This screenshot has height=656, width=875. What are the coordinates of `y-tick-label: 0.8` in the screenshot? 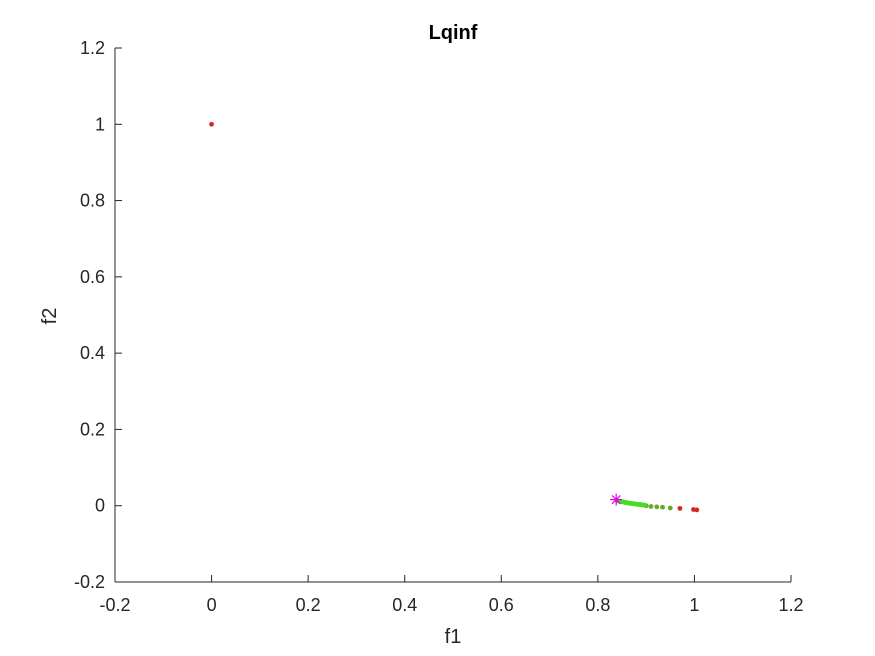 It's located at (92, 201).